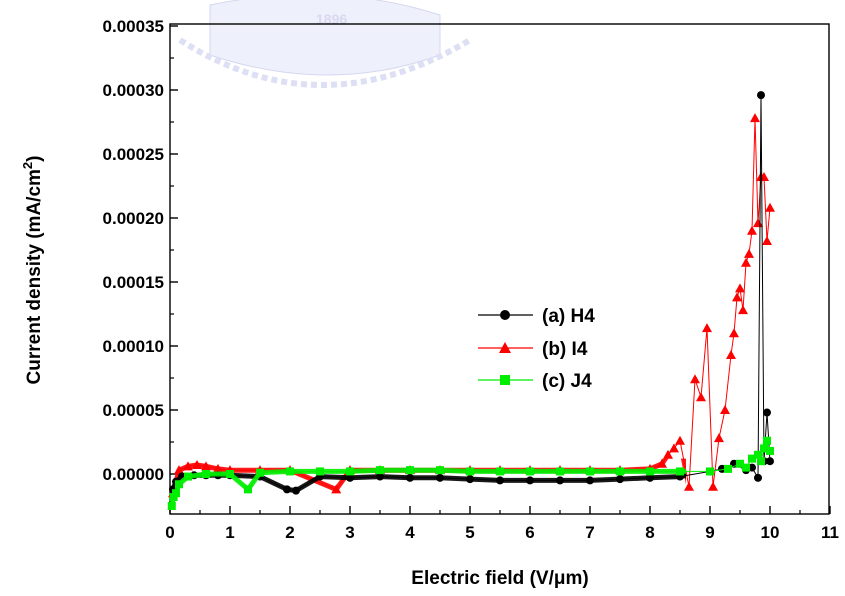  What do you see at coordinates (770, 532) in the screenshot?
I see `x-tick-label: 10` at bounding box center [770, 532].